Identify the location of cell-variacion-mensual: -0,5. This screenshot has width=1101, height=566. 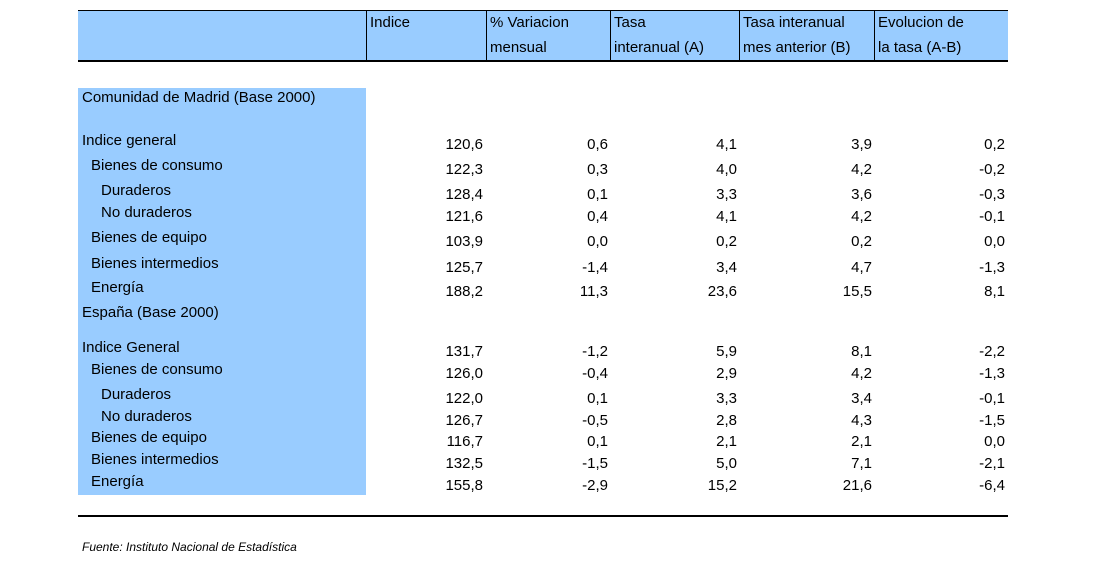
(595, 420).